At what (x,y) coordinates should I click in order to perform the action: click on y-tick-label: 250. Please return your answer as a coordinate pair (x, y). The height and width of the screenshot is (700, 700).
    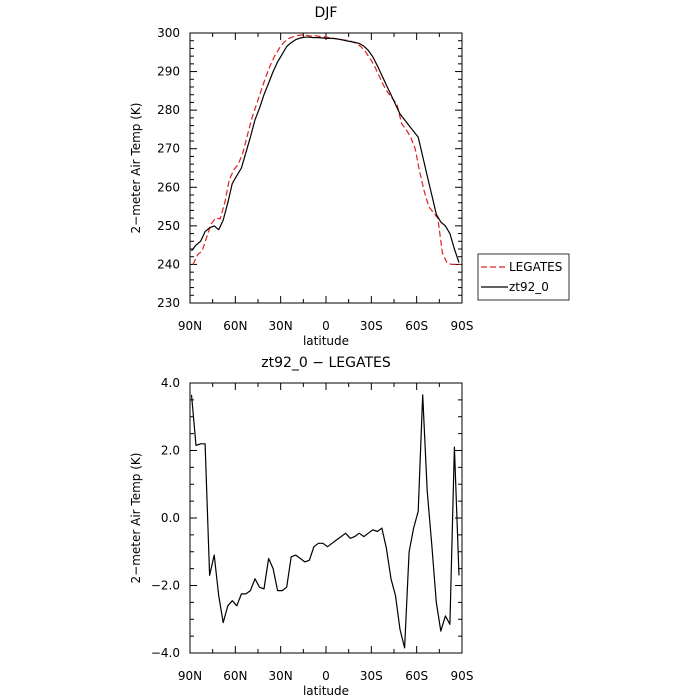
    Looking at the image, I should click on (168, 226).